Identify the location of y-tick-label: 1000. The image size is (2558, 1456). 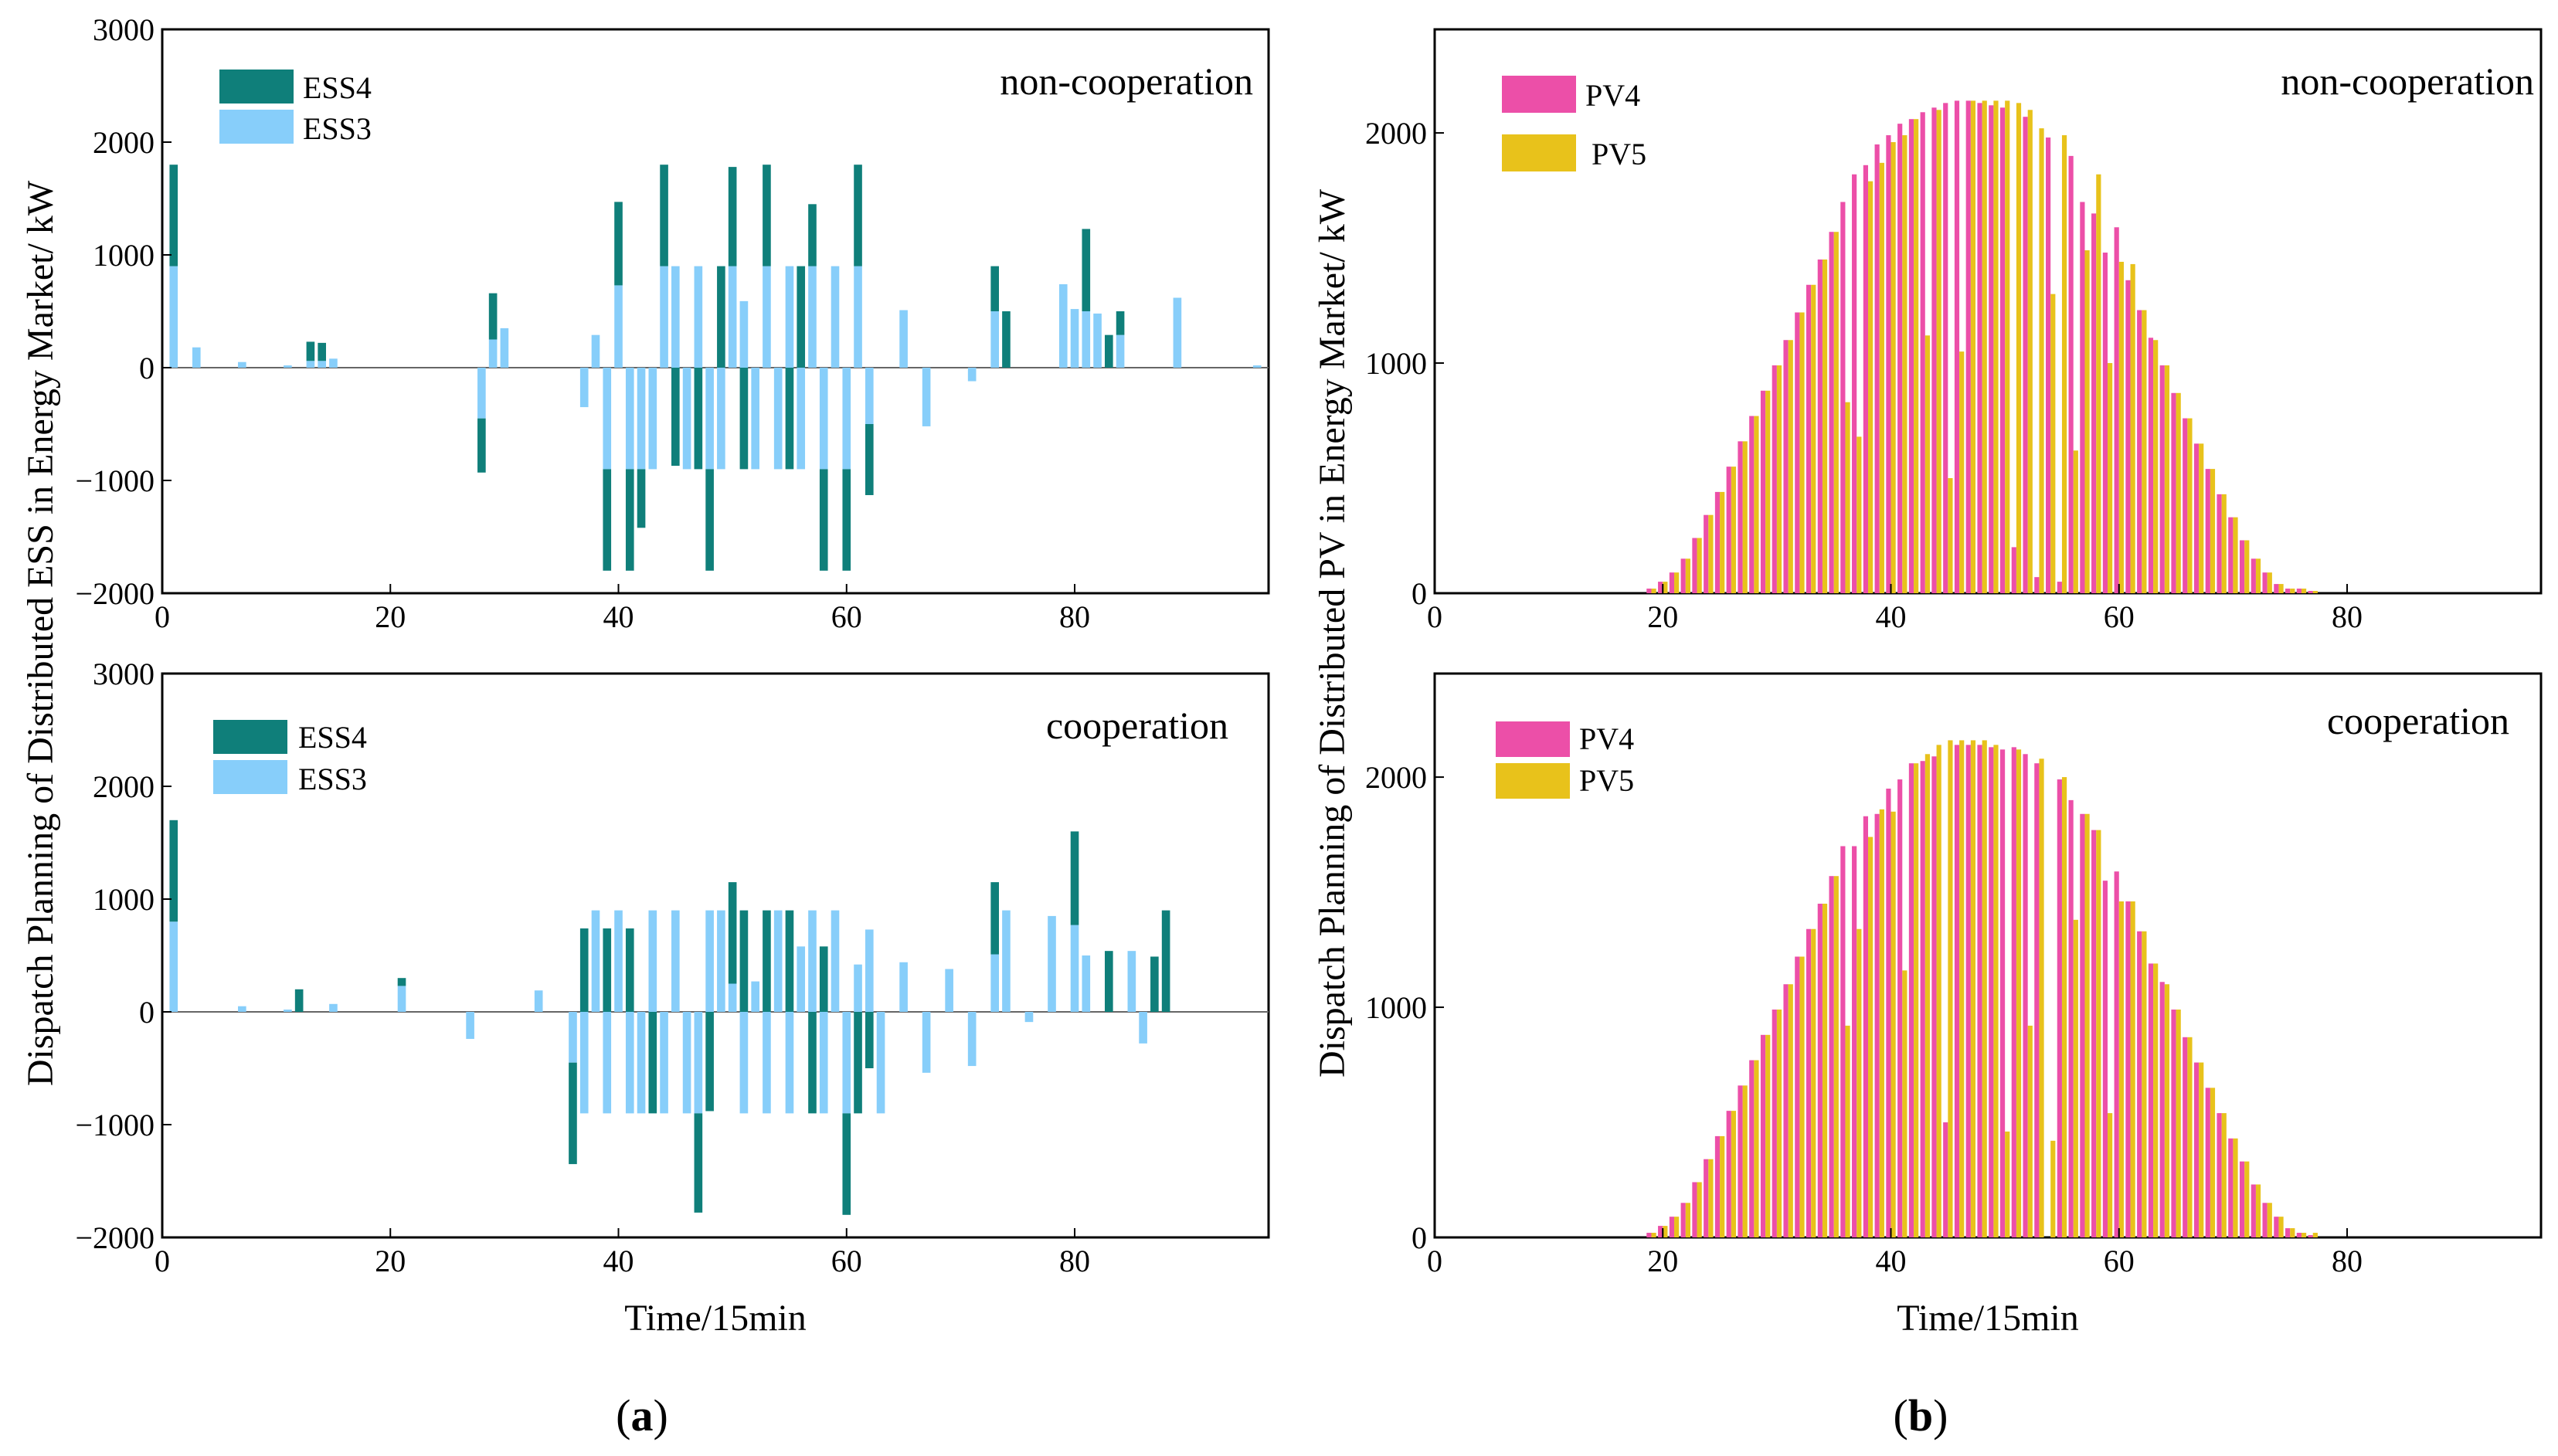
(124, 255).